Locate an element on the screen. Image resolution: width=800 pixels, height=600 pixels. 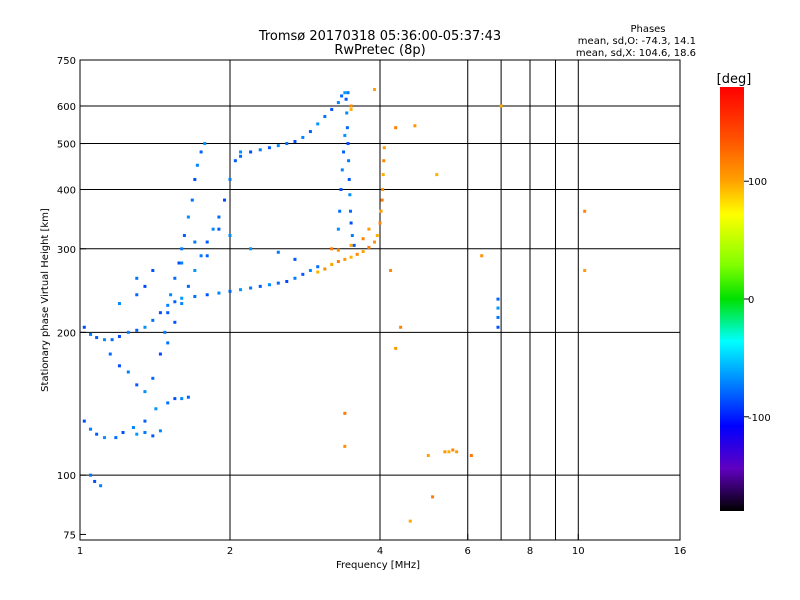
y-tick-label: 75 is located at coordinates (69, 535).